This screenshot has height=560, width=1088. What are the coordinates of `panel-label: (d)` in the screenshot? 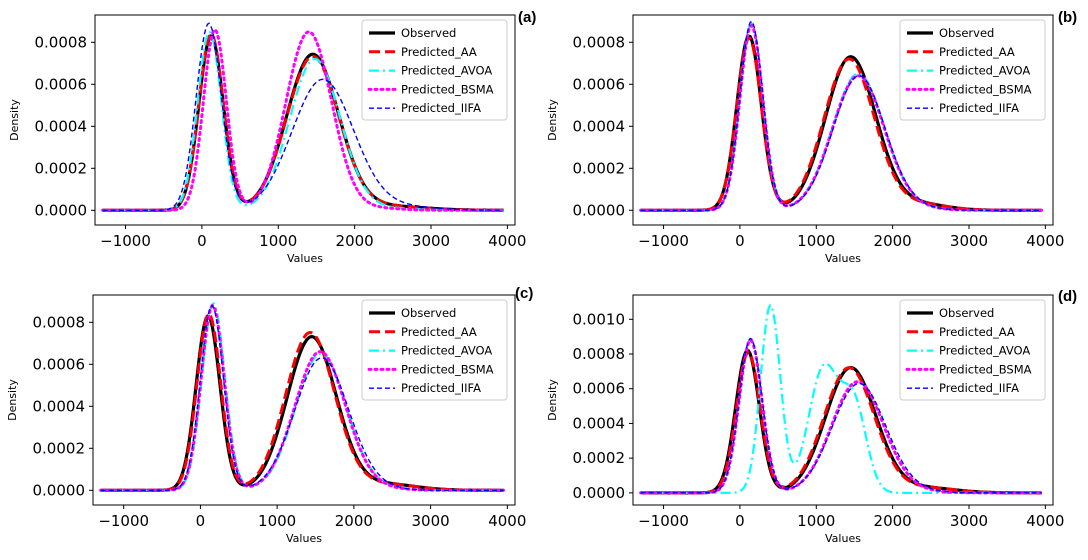 It's located at (1067, 296).